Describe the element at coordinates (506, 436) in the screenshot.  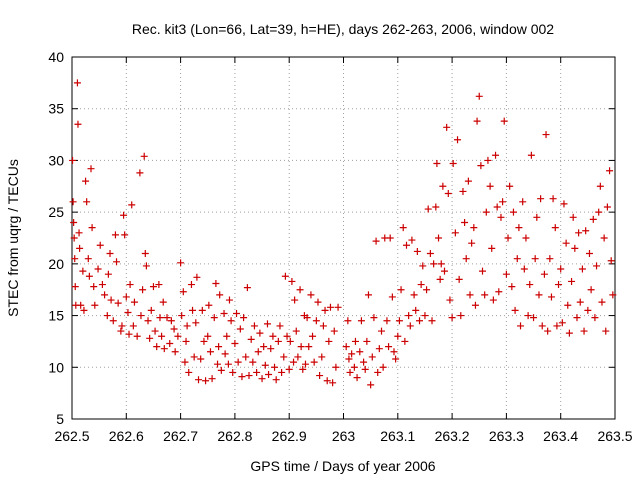
I see `x-tick-label: 263.3` at that location.